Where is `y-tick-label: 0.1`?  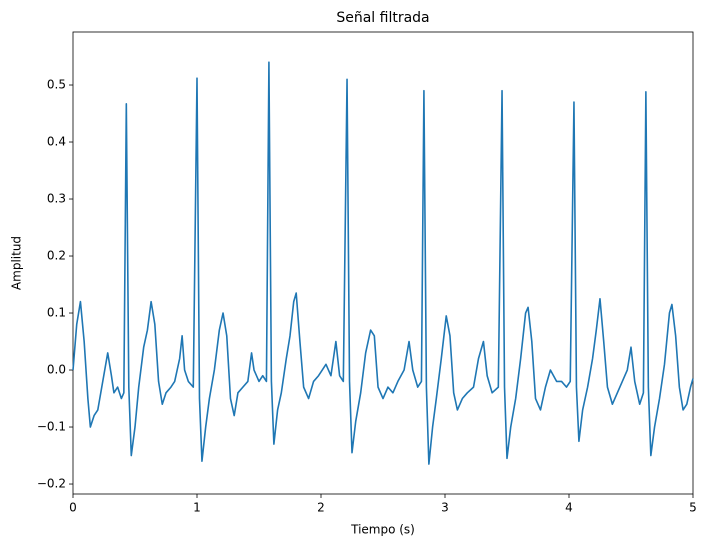 y-tick-label: 0.1 is located at coordinates (56, 313).